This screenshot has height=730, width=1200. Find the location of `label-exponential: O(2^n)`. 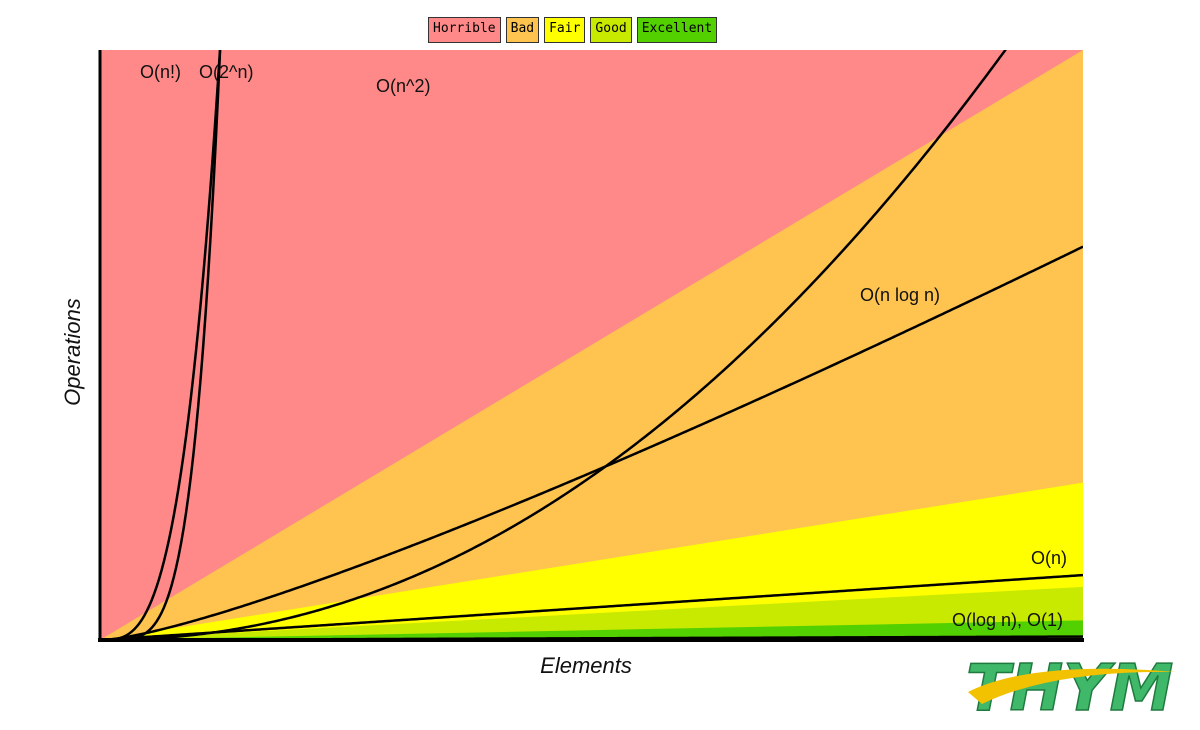

label-exponential: O(2^n) is located at coordinates (226, 72).